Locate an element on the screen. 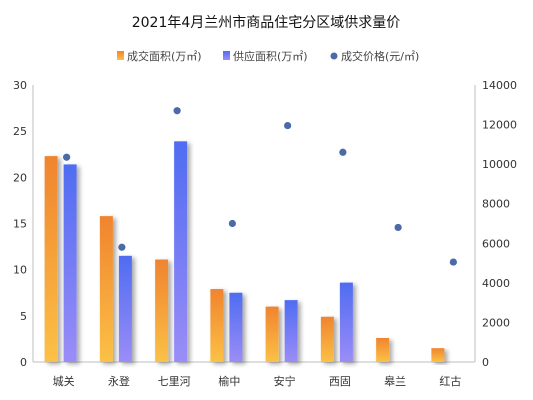 The image size is (533, 400). legend-label-supply-area: 供应面积(万㎡) is located at coordinates (270, 56).